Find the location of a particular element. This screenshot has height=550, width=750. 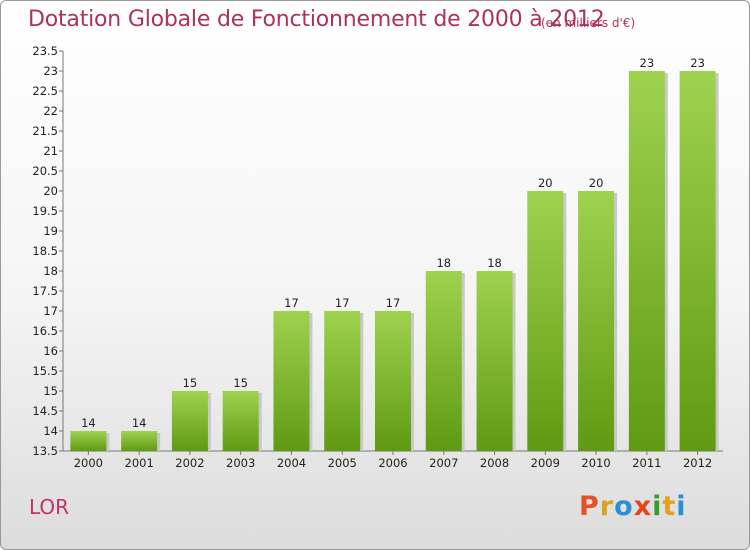

logo-letter: o is located at coordinates (624, 506).